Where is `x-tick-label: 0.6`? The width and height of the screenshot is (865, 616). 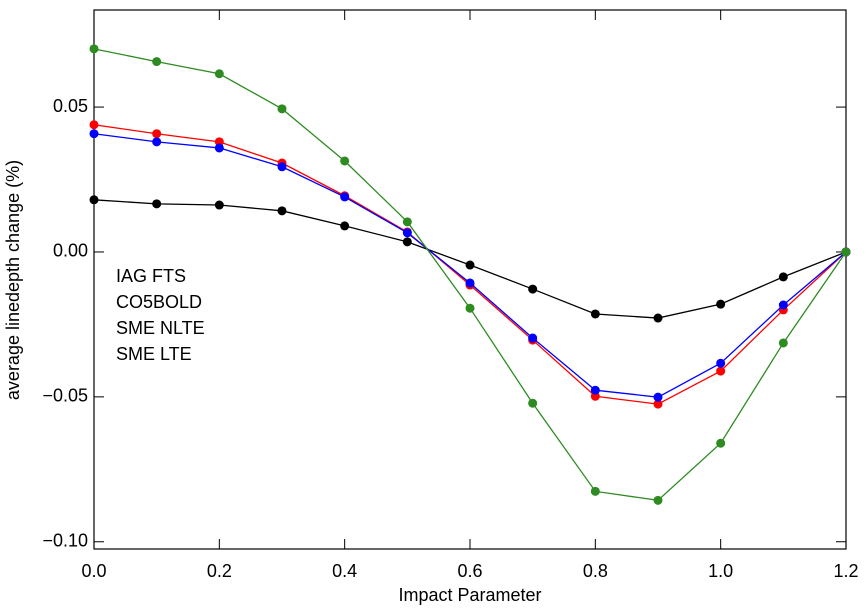 x-tick-label: 0.6 is located at coordinates (469, 571).